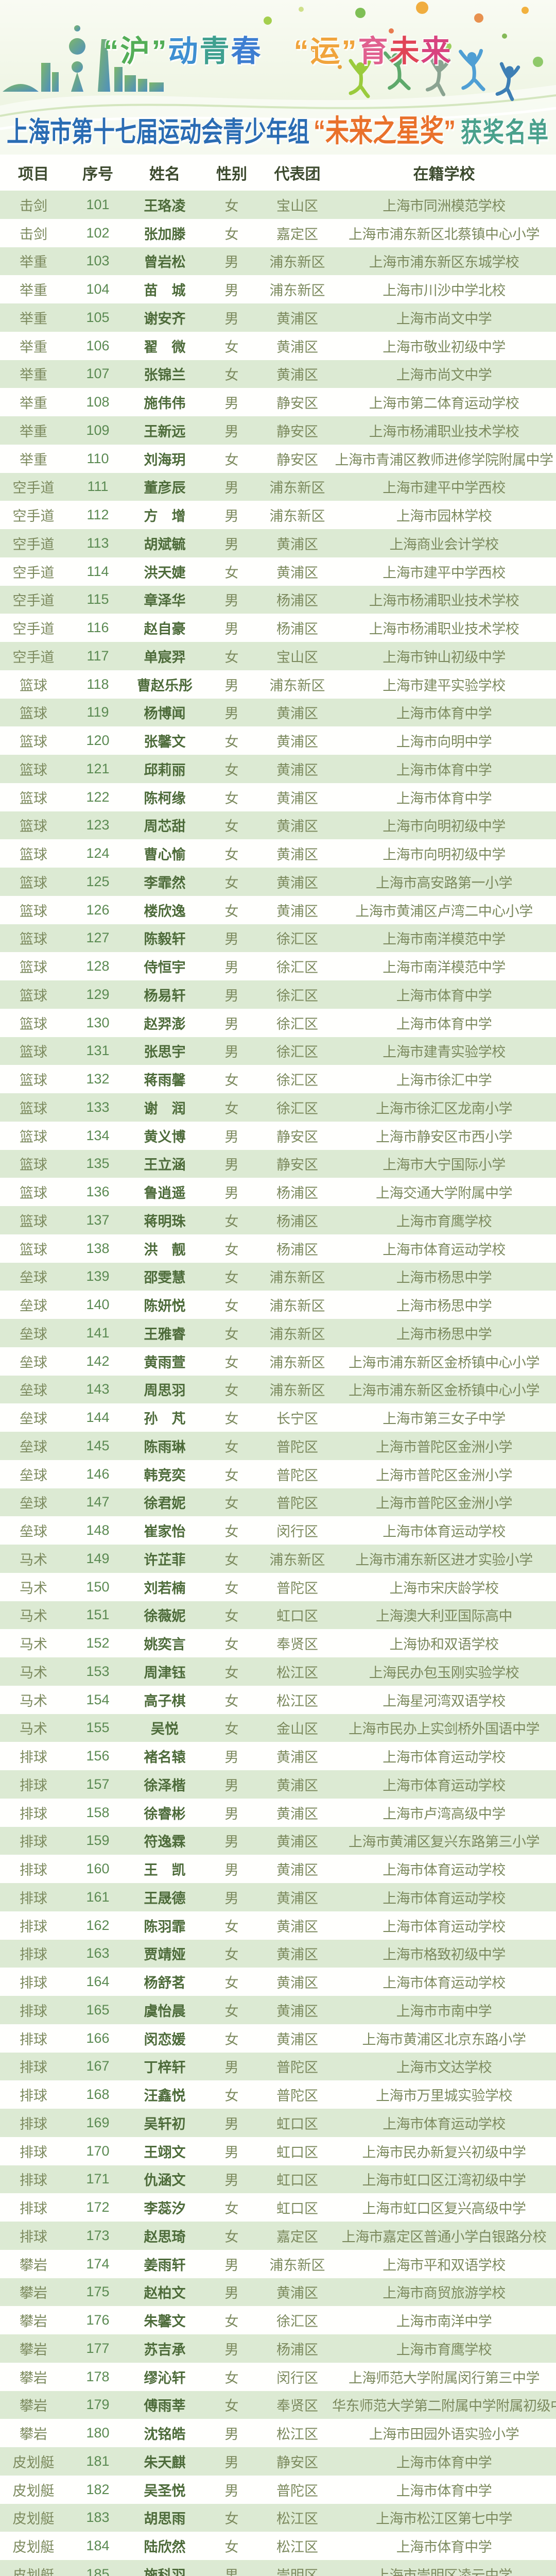  What do you see at coordinates (297, 968) in the screenshot?
I see `cell-delegation: 徐汇区` at bounding box center [297, 968].